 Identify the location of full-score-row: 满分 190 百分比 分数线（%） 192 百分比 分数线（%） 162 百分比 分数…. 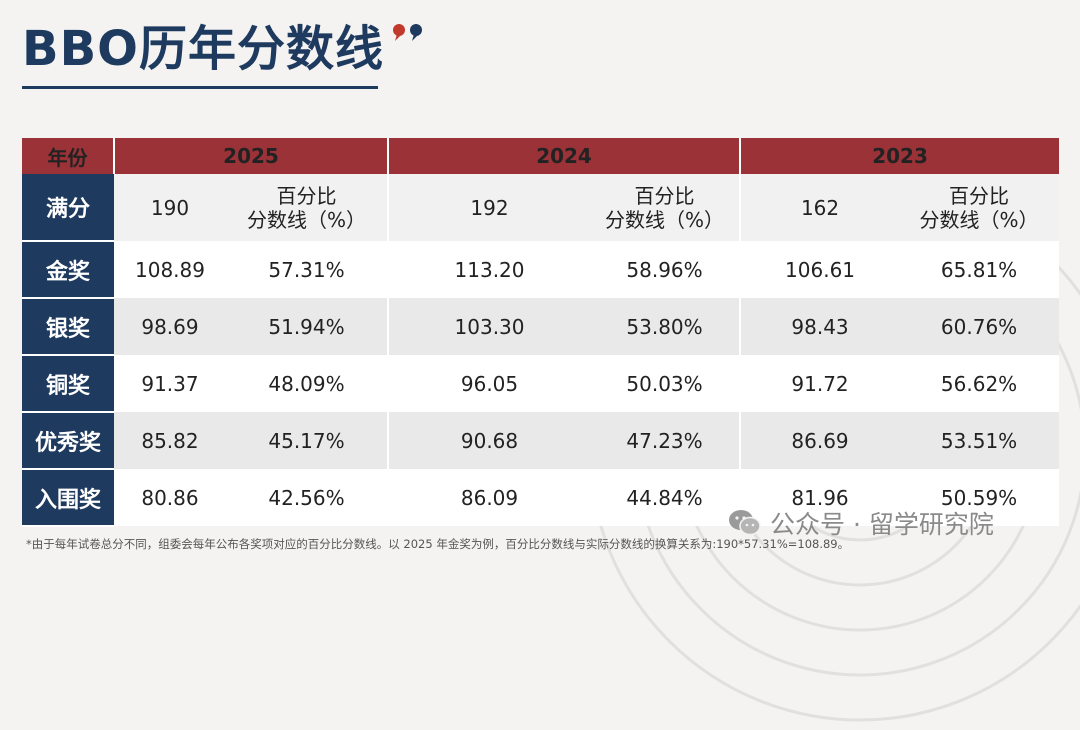
(541, 208).